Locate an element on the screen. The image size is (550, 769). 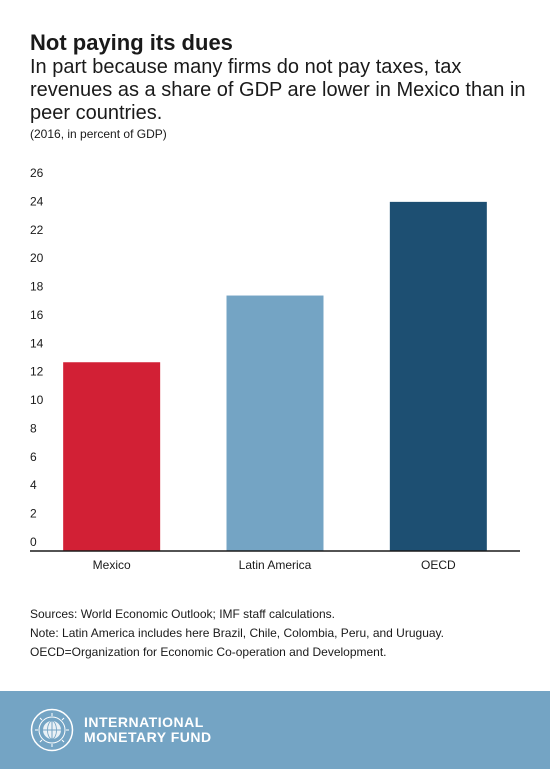
imf-seal-icon is located at coordinates (52, 730).